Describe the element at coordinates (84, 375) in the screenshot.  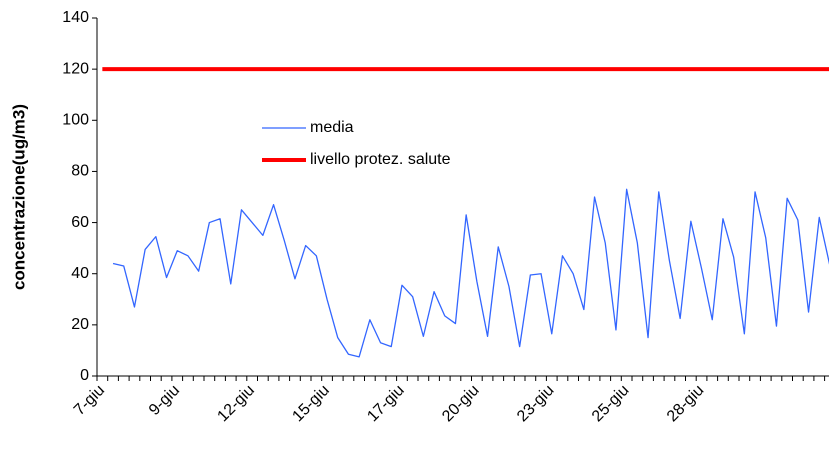
I see `y-tick-label: 0` at that location.